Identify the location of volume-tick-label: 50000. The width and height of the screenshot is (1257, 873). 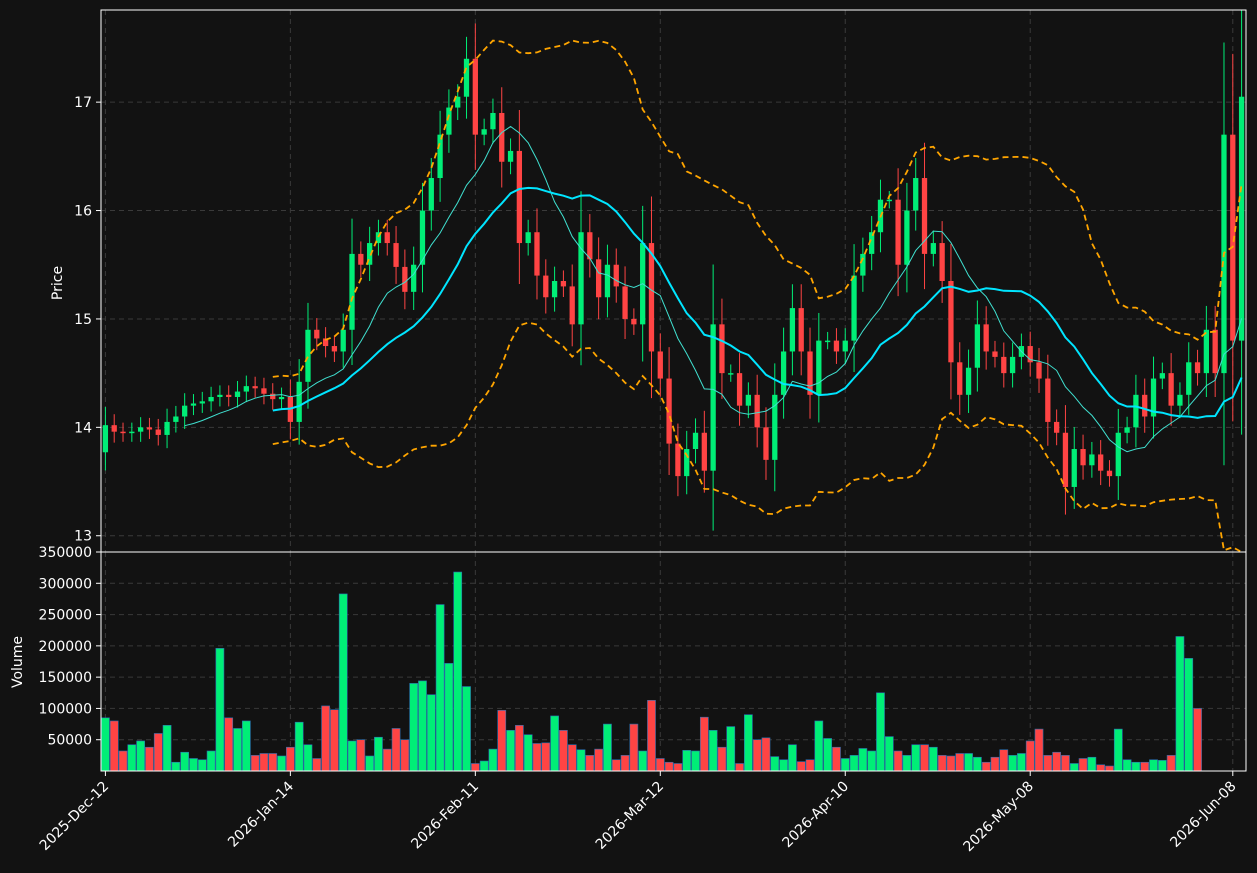
(69, 741).